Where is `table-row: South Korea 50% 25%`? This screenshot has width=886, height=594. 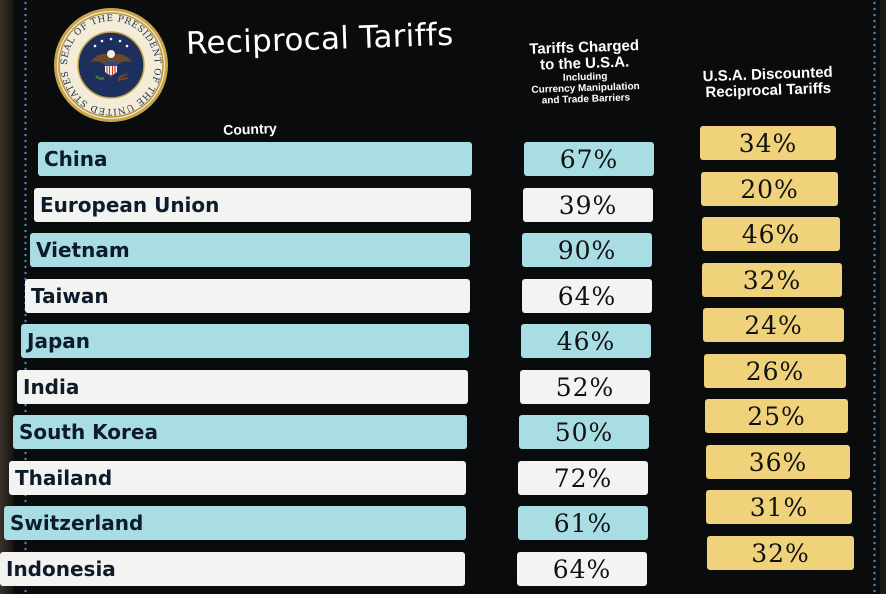 table-row: South Korea 50% 25% is located at coordinates (443, 427).